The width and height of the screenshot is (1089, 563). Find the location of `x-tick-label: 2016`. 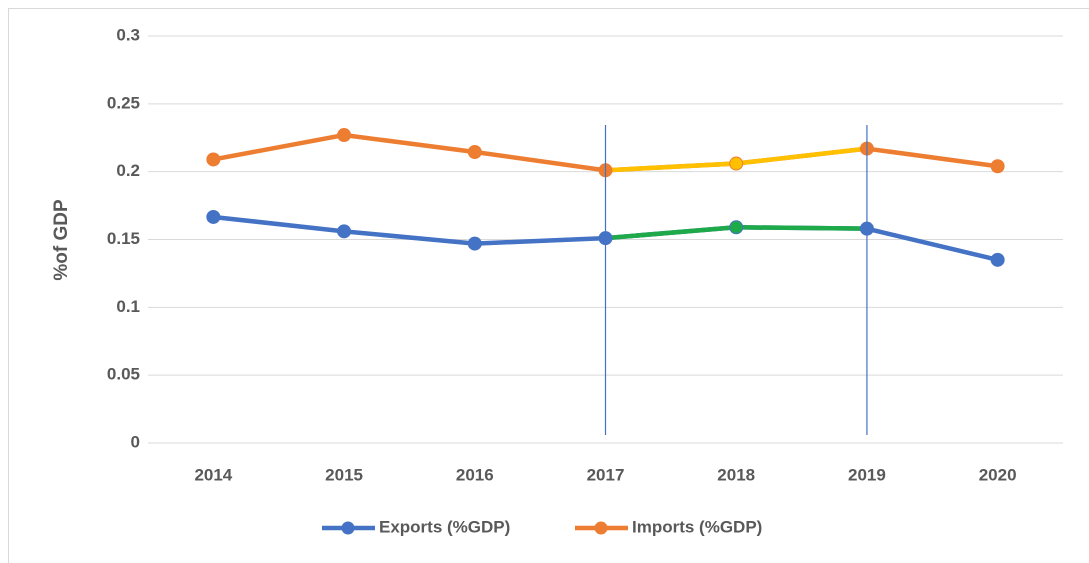

x-tick-label: 2016 is located at coordinates (475, 474).